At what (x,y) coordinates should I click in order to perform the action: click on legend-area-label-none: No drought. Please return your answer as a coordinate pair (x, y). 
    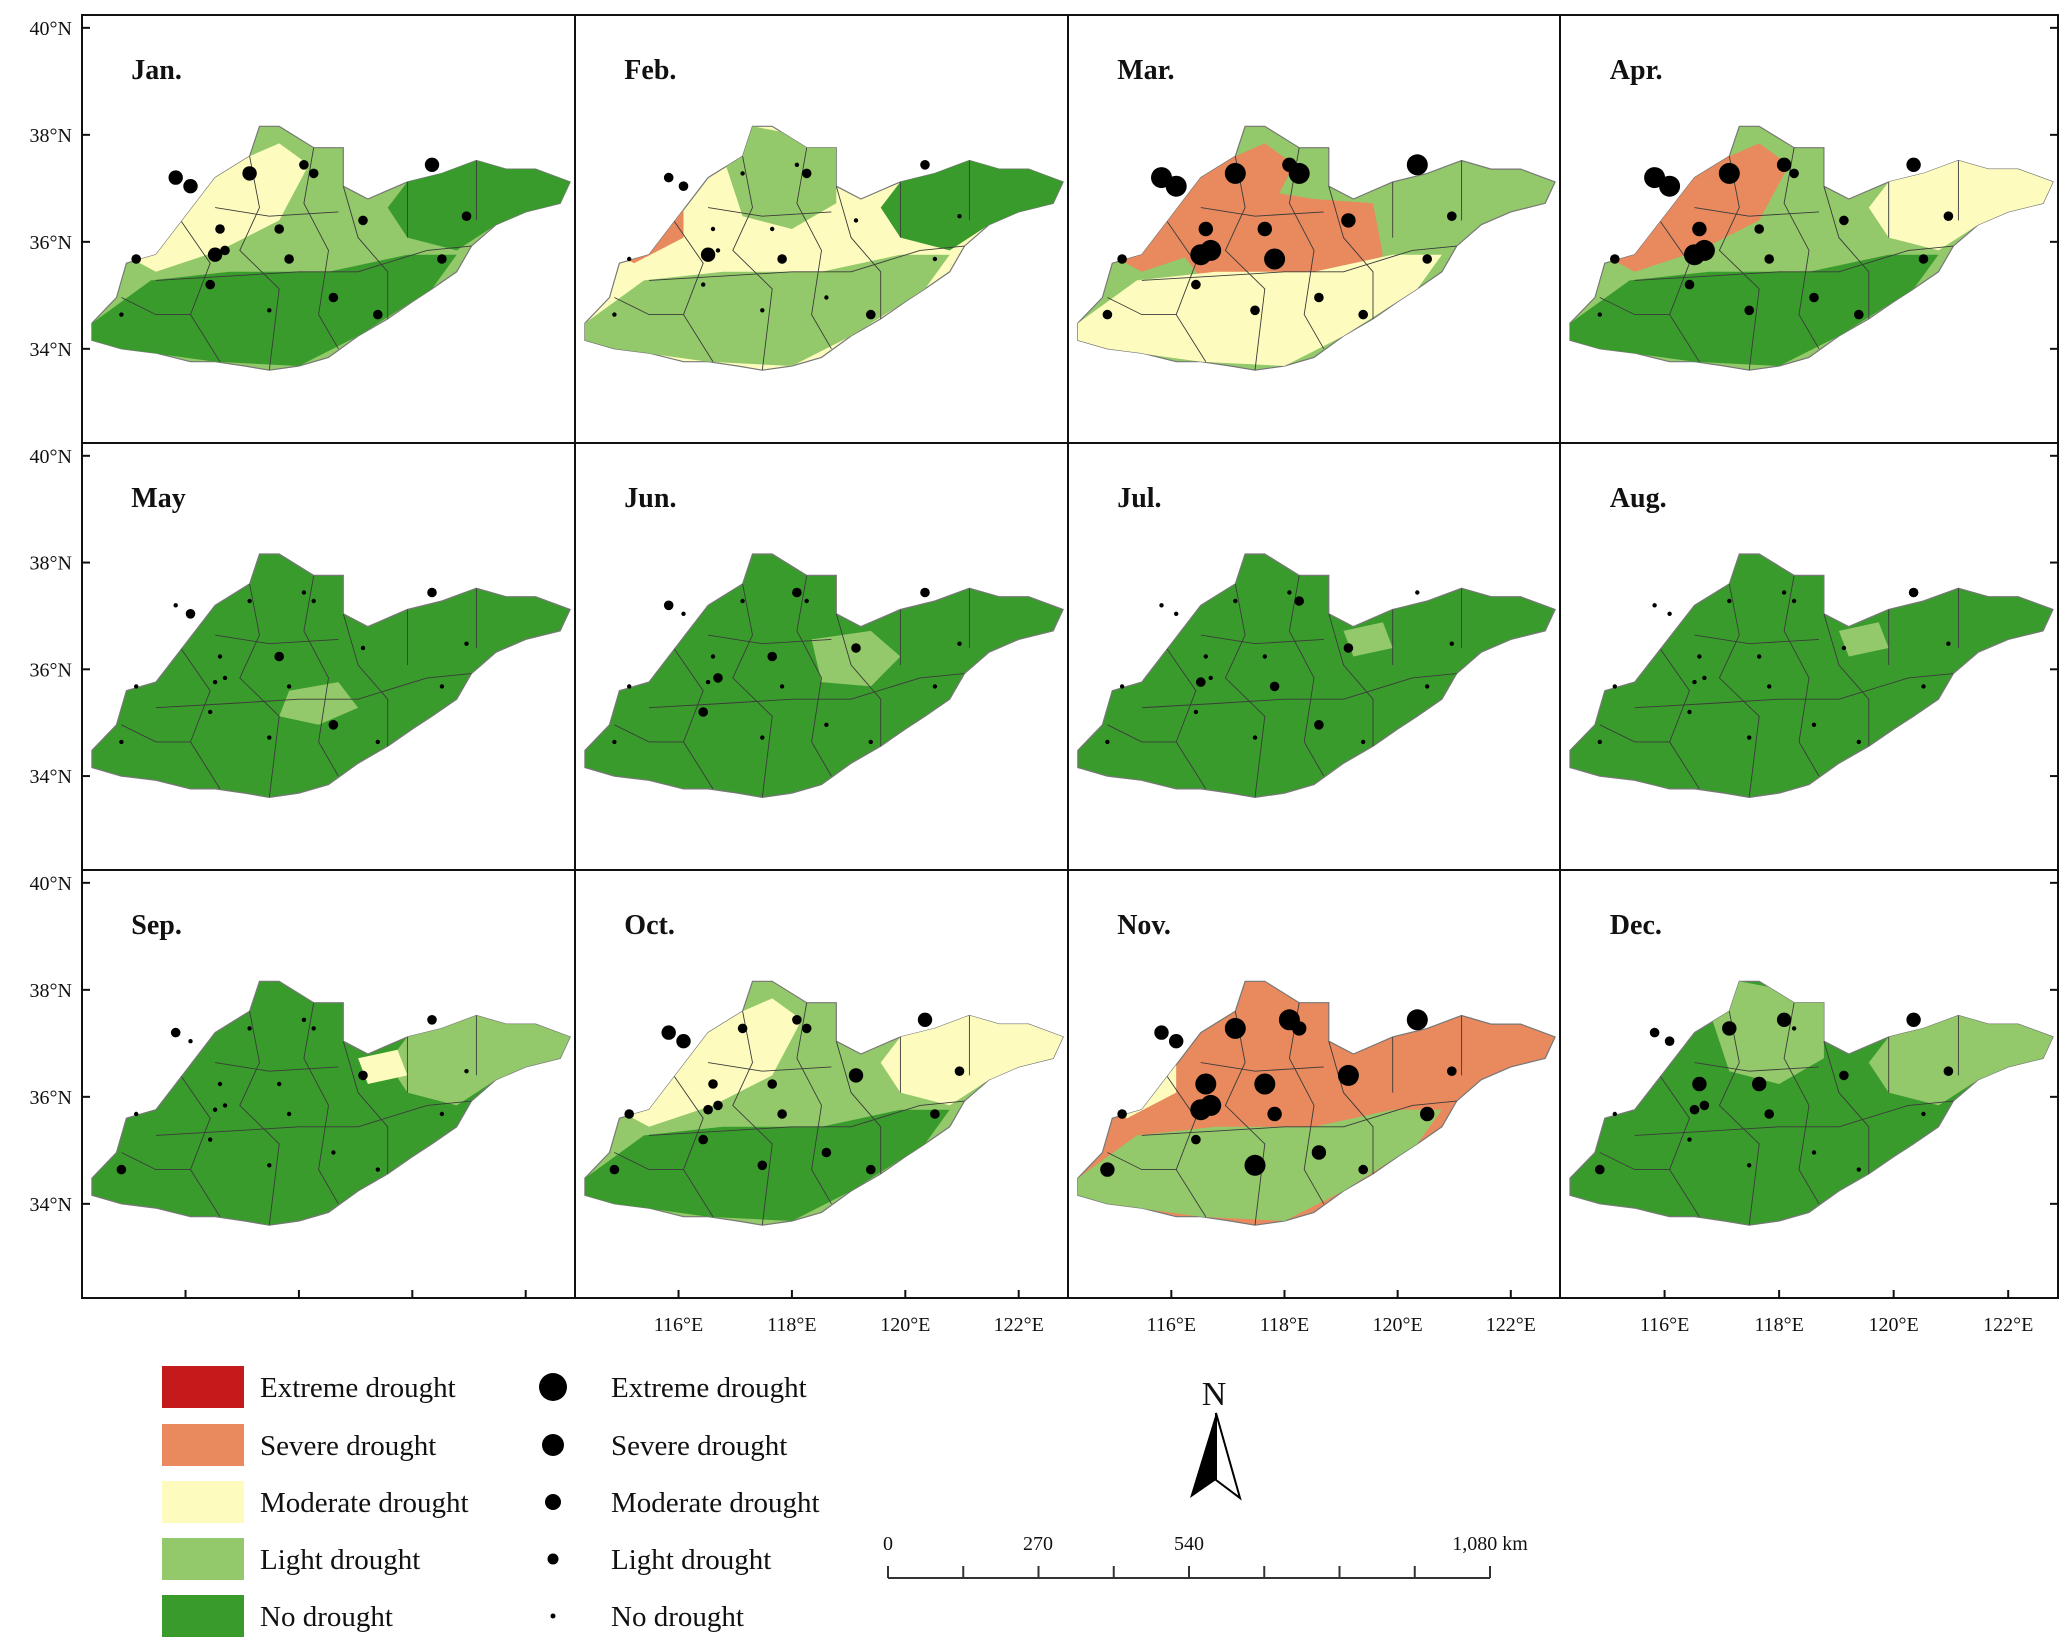
    Looking at the image, I should click on (326, 1617).